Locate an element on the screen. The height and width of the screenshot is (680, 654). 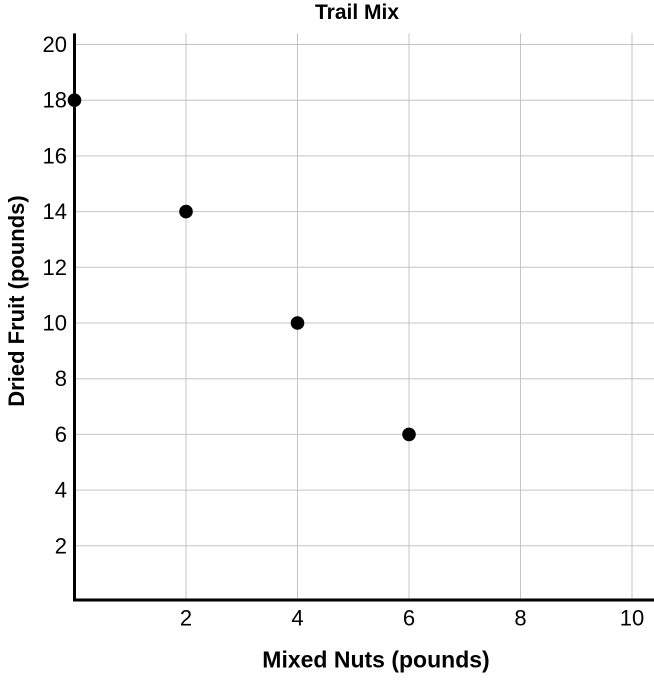
x-tick-label: 6 is located at coordinates (409, 618).